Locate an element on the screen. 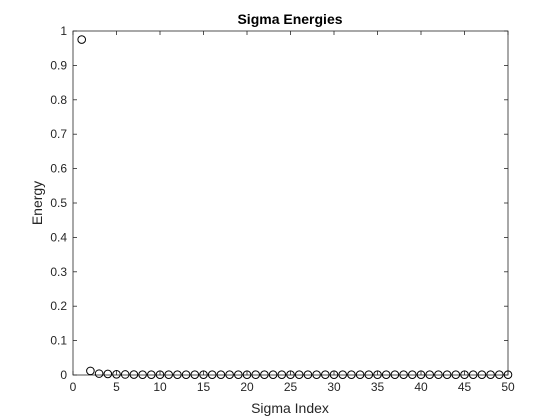 The image size is (560, 420). chart-title: Sigma Energies is located at coordinates (289, 19).